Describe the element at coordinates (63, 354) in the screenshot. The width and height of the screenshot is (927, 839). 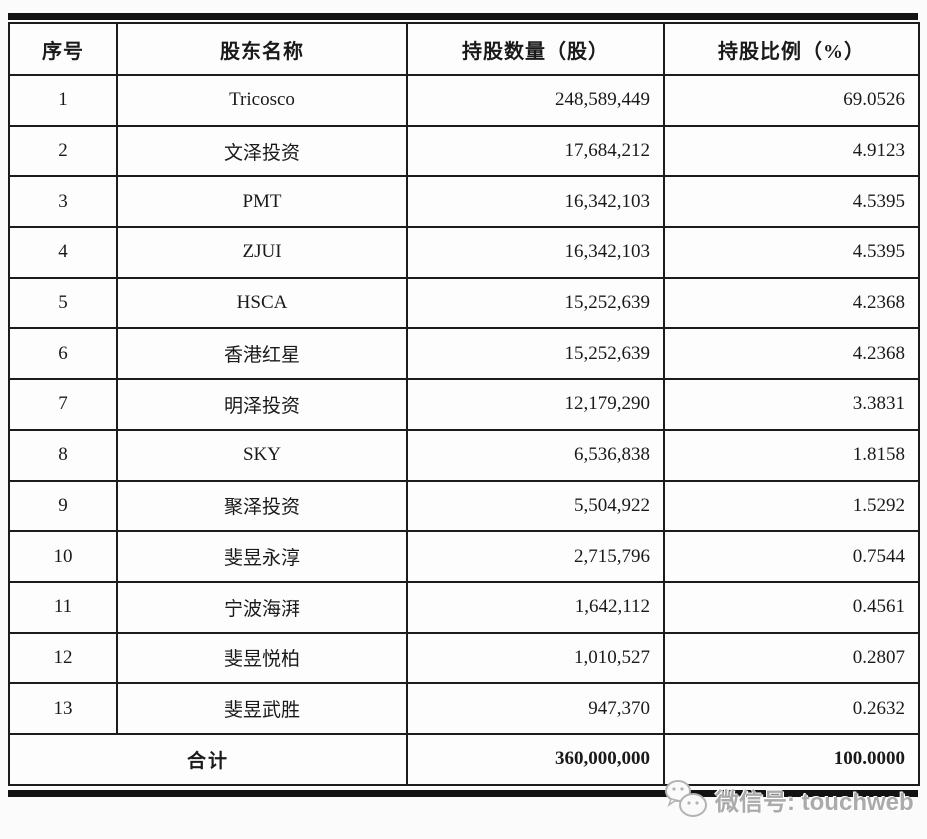
I see `cell-no: 6` at that location.